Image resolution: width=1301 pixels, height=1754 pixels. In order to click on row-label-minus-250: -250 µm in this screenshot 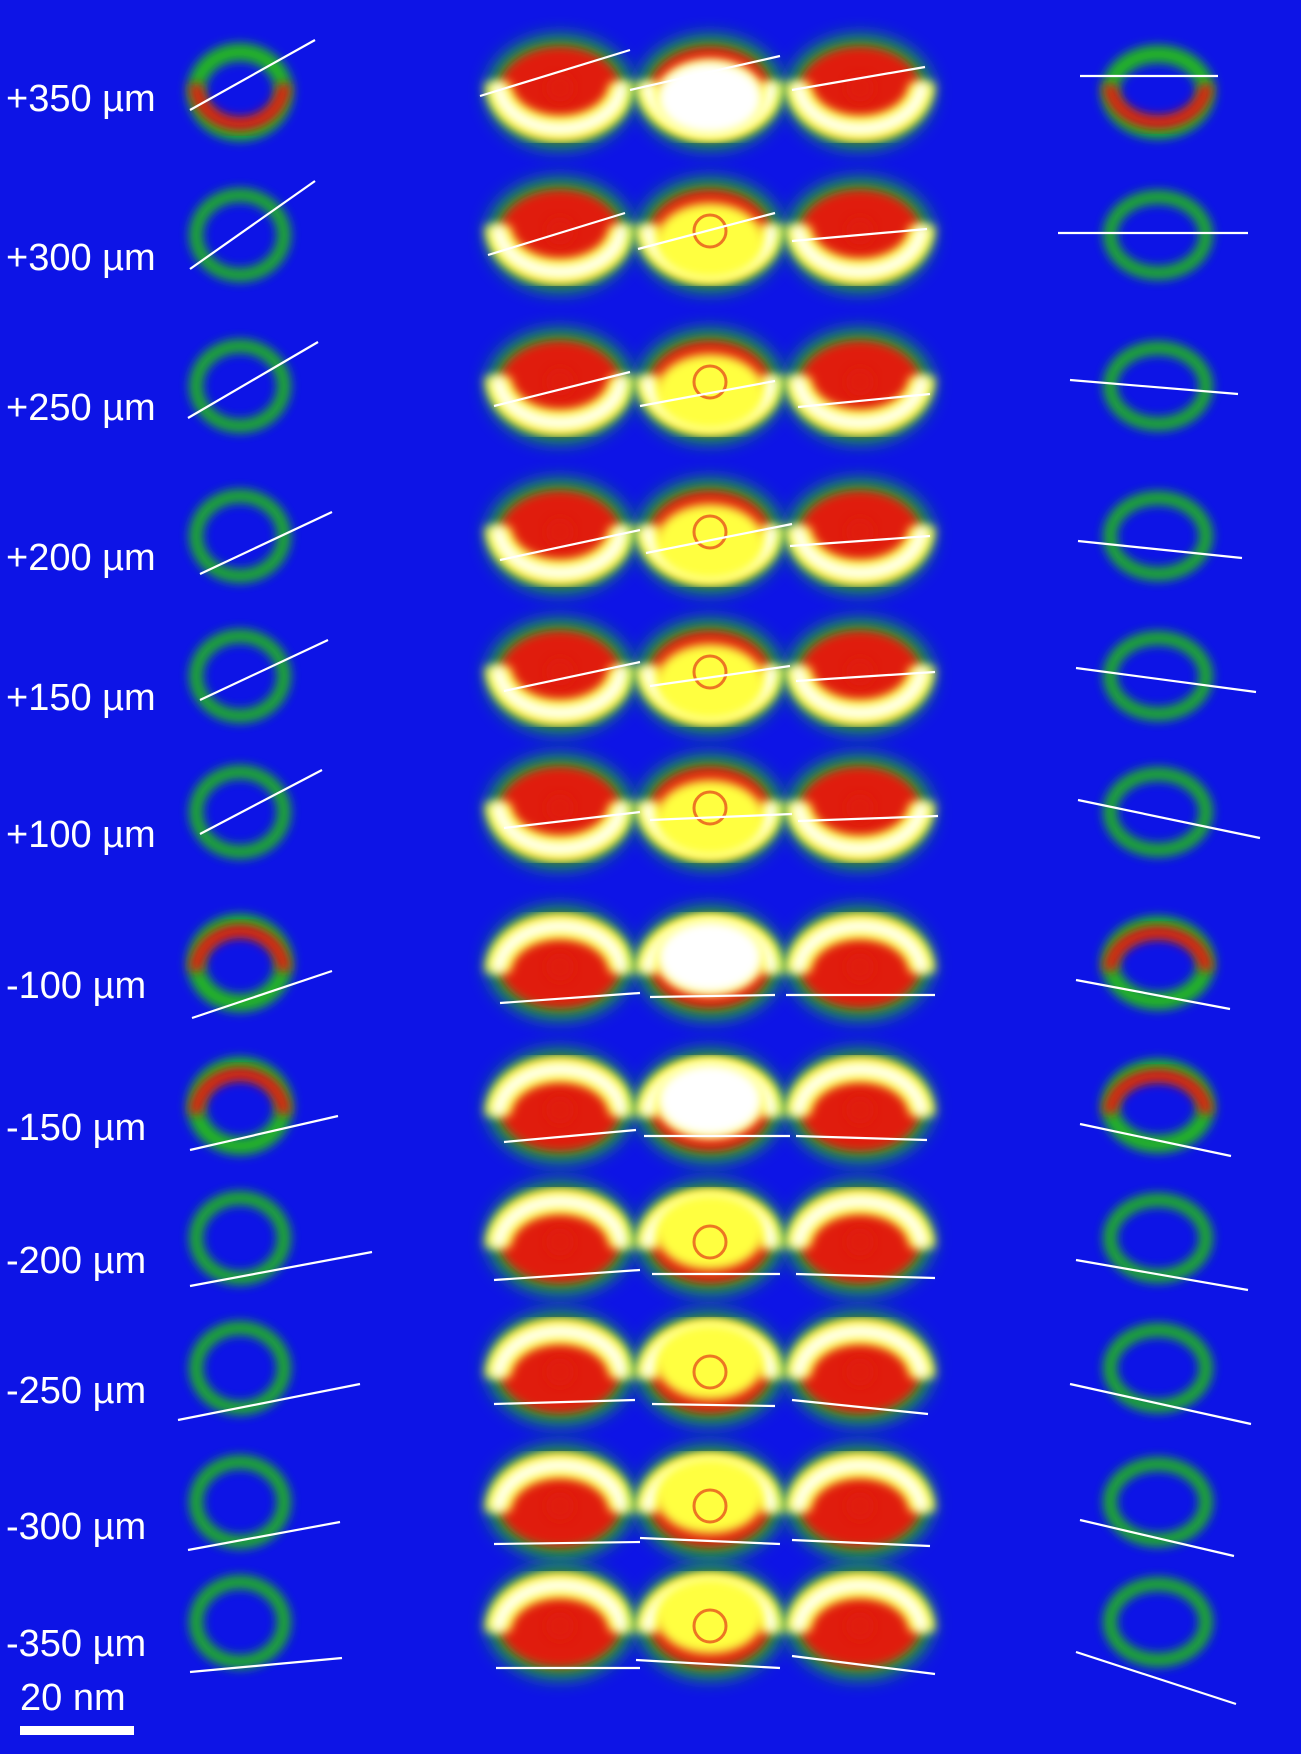, I will do `click(76, 1391)`.